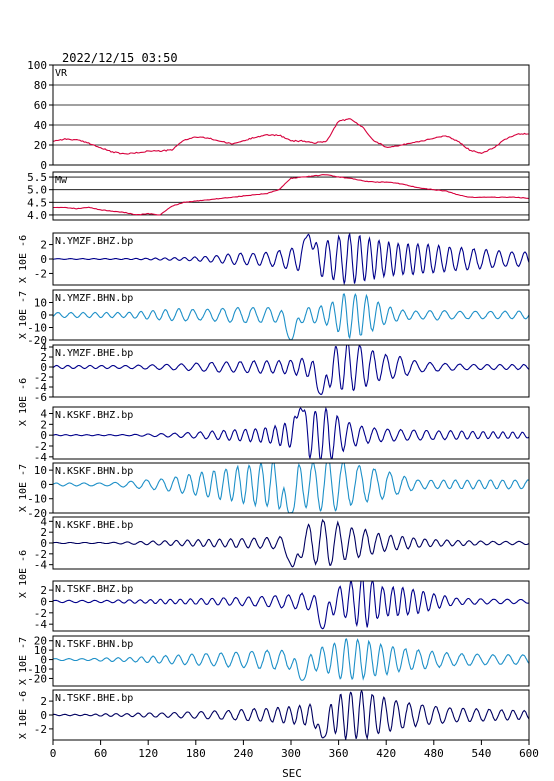 The width and height of the screenshot is (554, 781). I want to click on panel-label: N.KSKF.BHE.bp, so click(94, 525).